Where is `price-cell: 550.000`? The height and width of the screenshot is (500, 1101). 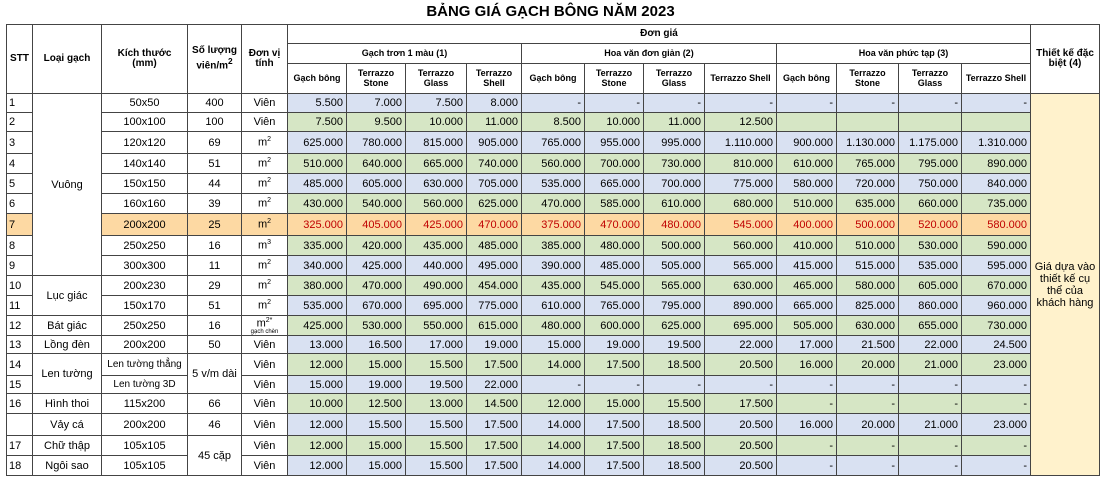
price-cell: 550.000 is located at coordinates (436, 325).